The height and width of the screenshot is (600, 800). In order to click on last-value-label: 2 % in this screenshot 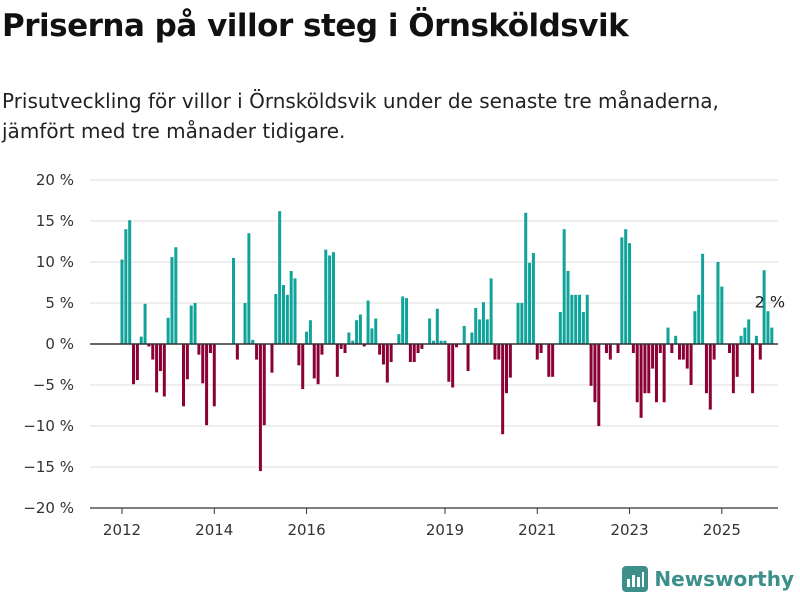, I will do `click(770, 302)`.